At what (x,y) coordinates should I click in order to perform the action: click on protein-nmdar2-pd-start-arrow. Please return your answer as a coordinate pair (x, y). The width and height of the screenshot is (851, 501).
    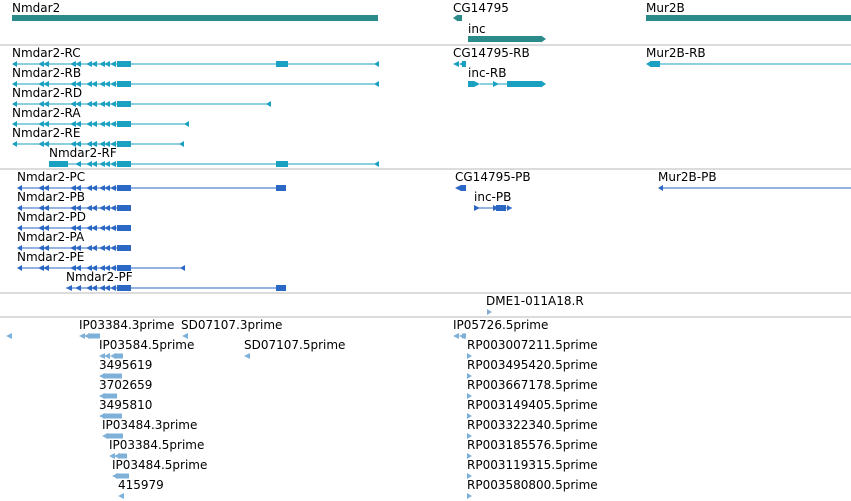
    Looking at the image, I should click on (19, 228).